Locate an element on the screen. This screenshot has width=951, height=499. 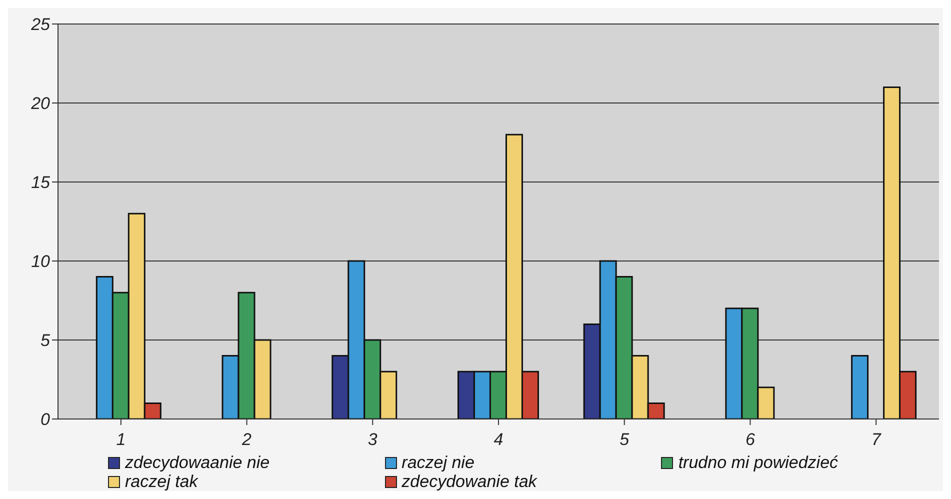
x-tick-label: 6 is located at coordinates (750, 440).